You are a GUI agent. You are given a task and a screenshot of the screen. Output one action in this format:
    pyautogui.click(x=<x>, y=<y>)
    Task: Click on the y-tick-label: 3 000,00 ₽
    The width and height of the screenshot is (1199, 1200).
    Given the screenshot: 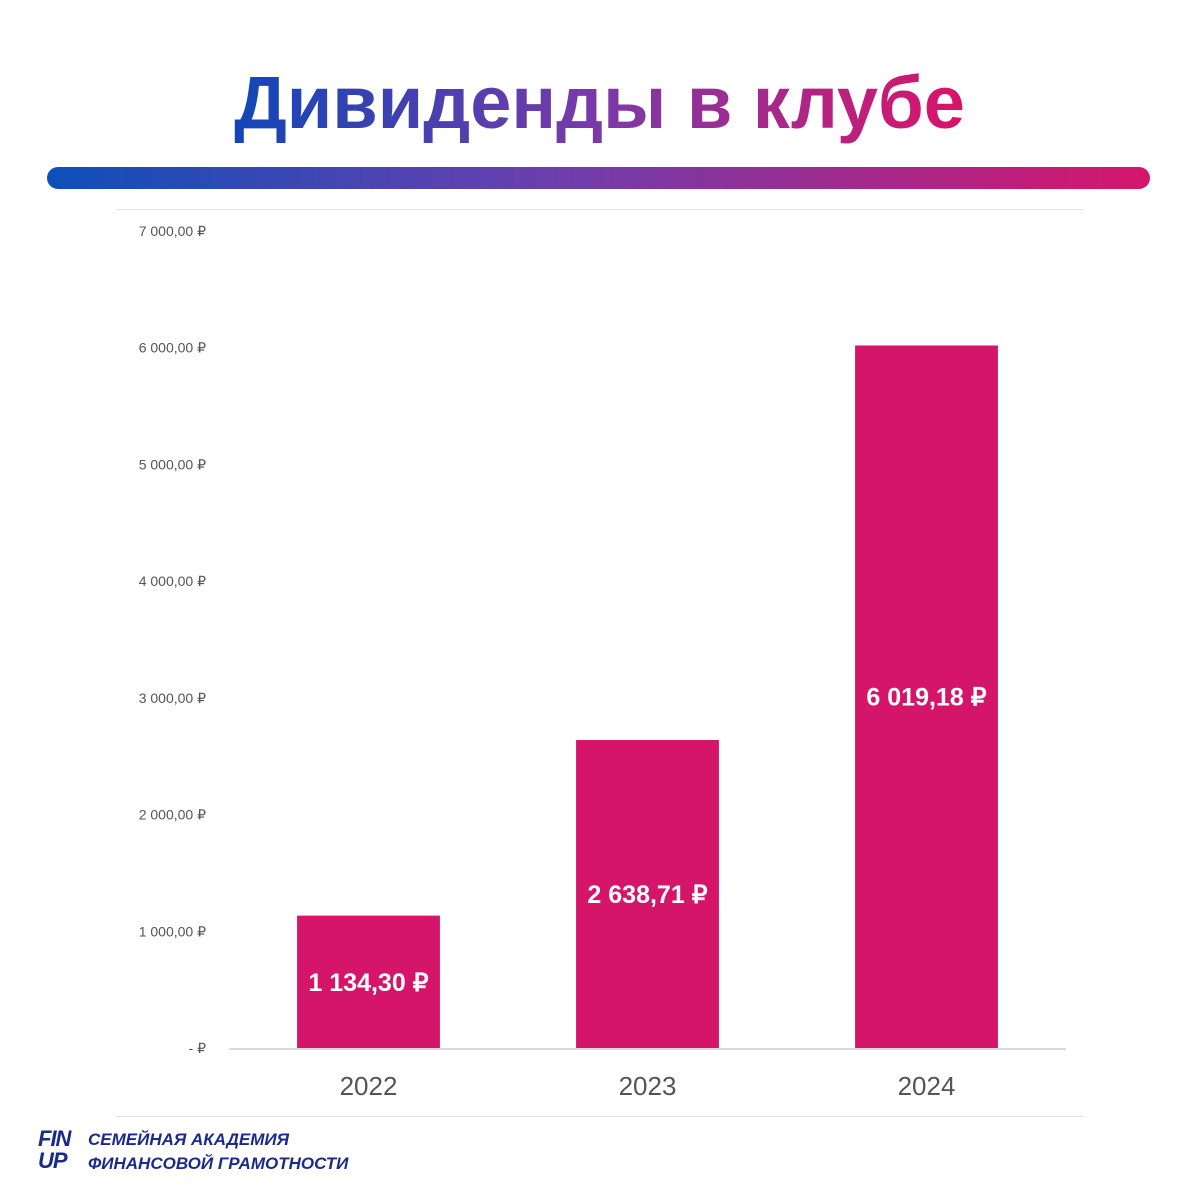 What is the action you would take?
    pyautogui.click(x=172, y=698)
    